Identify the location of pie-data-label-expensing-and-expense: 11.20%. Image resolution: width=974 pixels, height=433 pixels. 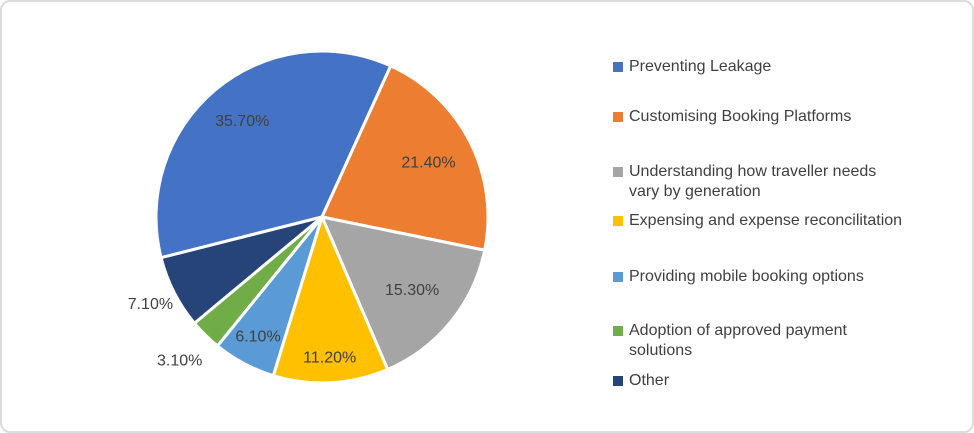
(329, 357).